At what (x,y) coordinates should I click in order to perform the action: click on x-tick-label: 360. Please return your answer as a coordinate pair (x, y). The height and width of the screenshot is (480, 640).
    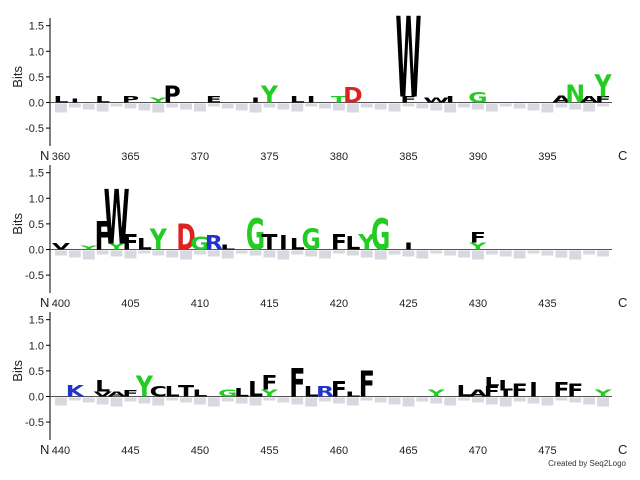
    Looking at the image, I should click on (61, 157).